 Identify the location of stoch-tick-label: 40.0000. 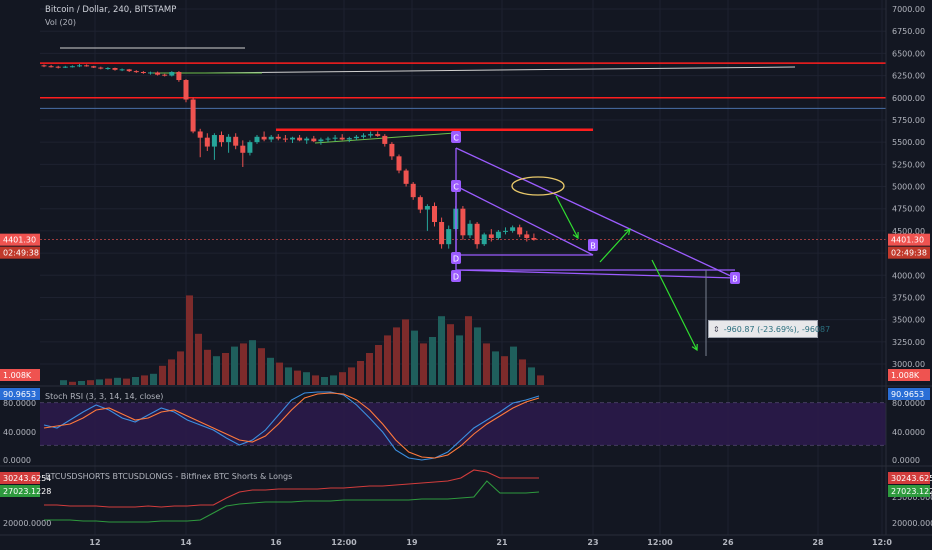
(908, 432).